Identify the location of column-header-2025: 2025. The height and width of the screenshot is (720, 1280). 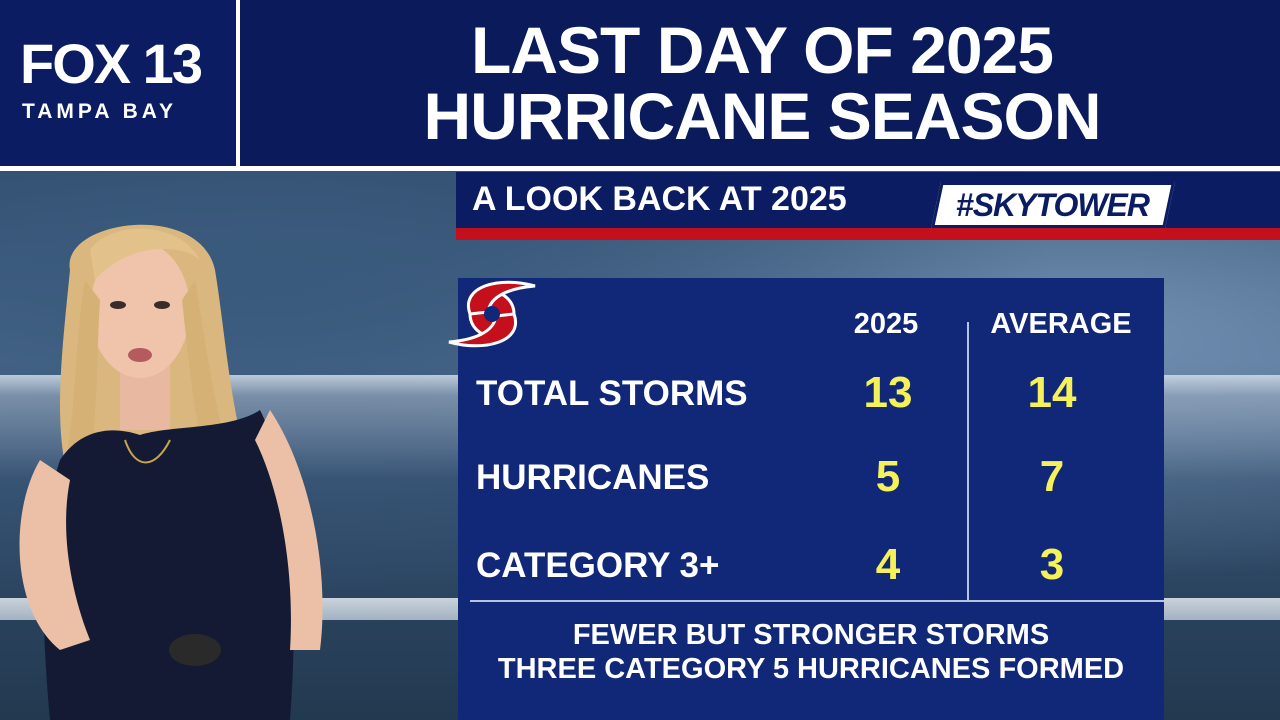
(886, 324).